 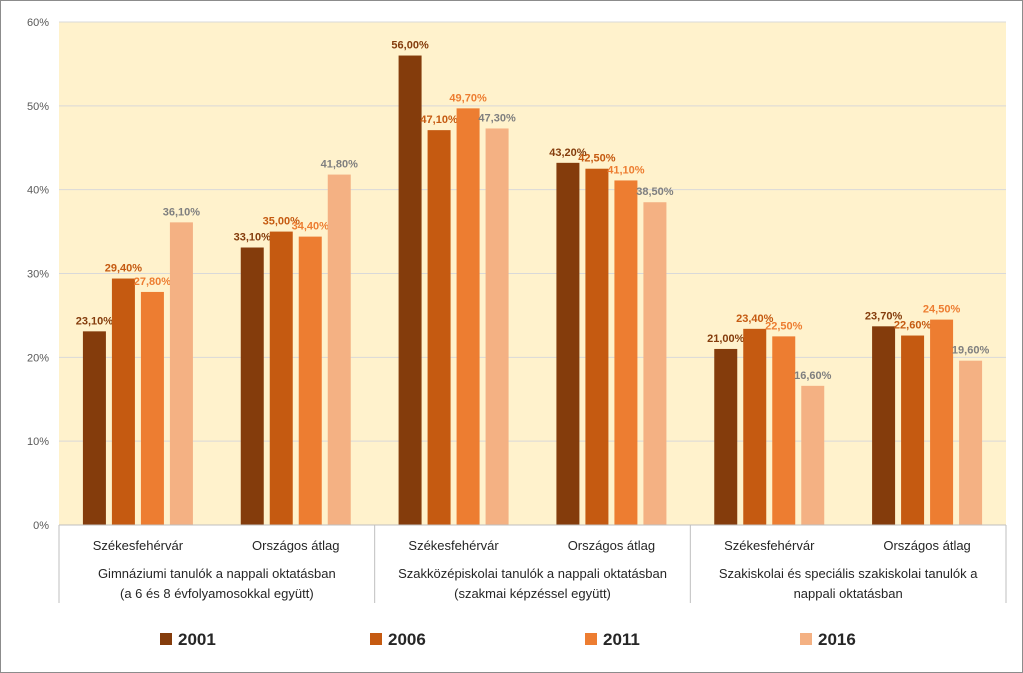 What do you see at coordinates (942, 310) in the screenshot?
I see `data-label-2011: 24,50%` at bounding box center [942, 310].